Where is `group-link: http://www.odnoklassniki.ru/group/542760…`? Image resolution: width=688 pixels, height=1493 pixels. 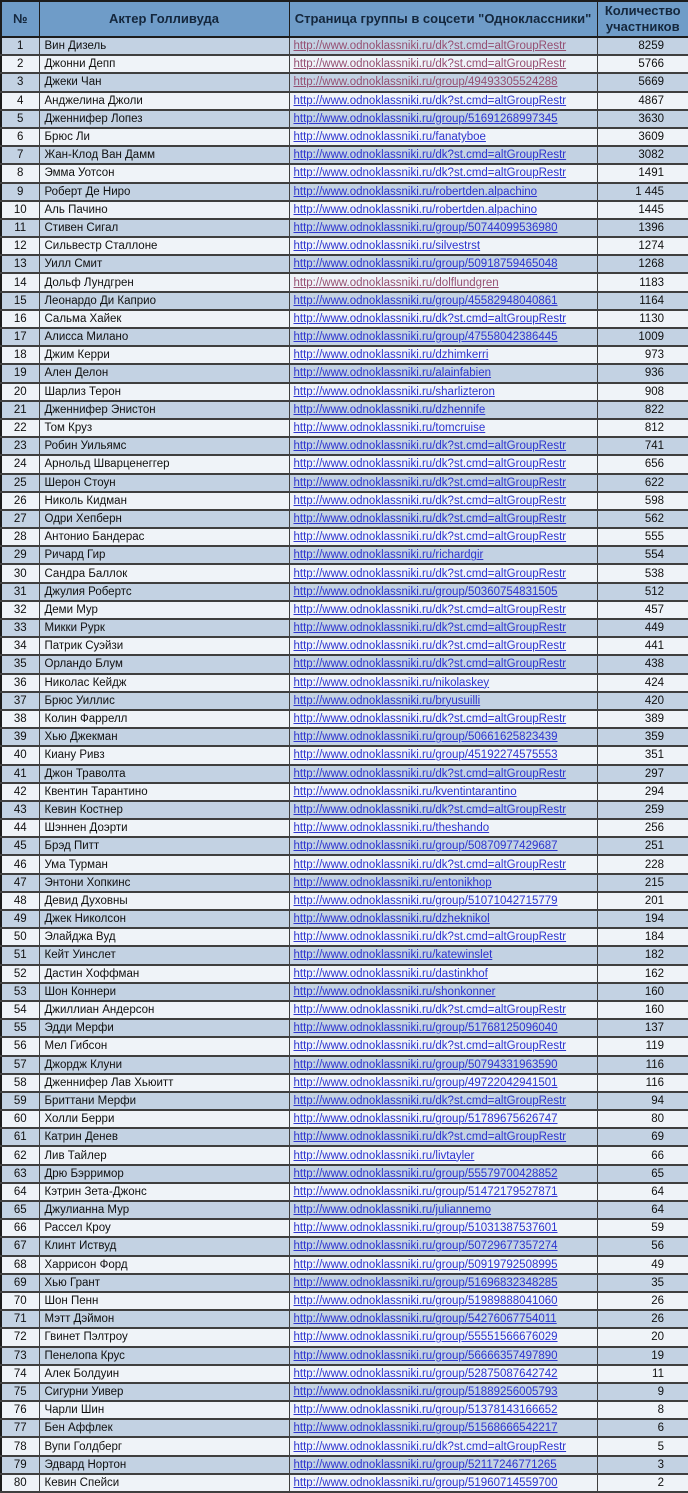
group-link: http://www.odnoklassniki.ru/group/542760… is located at coordinates (425, 1319).